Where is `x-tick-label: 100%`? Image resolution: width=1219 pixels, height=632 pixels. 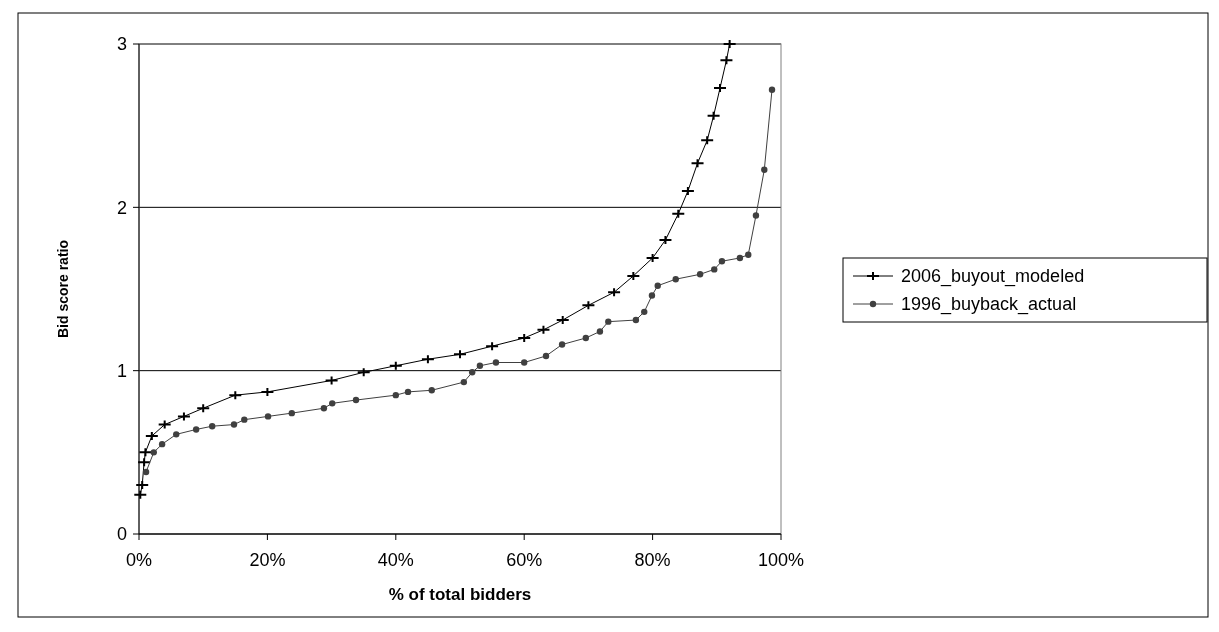
x-tick-label: 100% is located at coordinates (781, 560).